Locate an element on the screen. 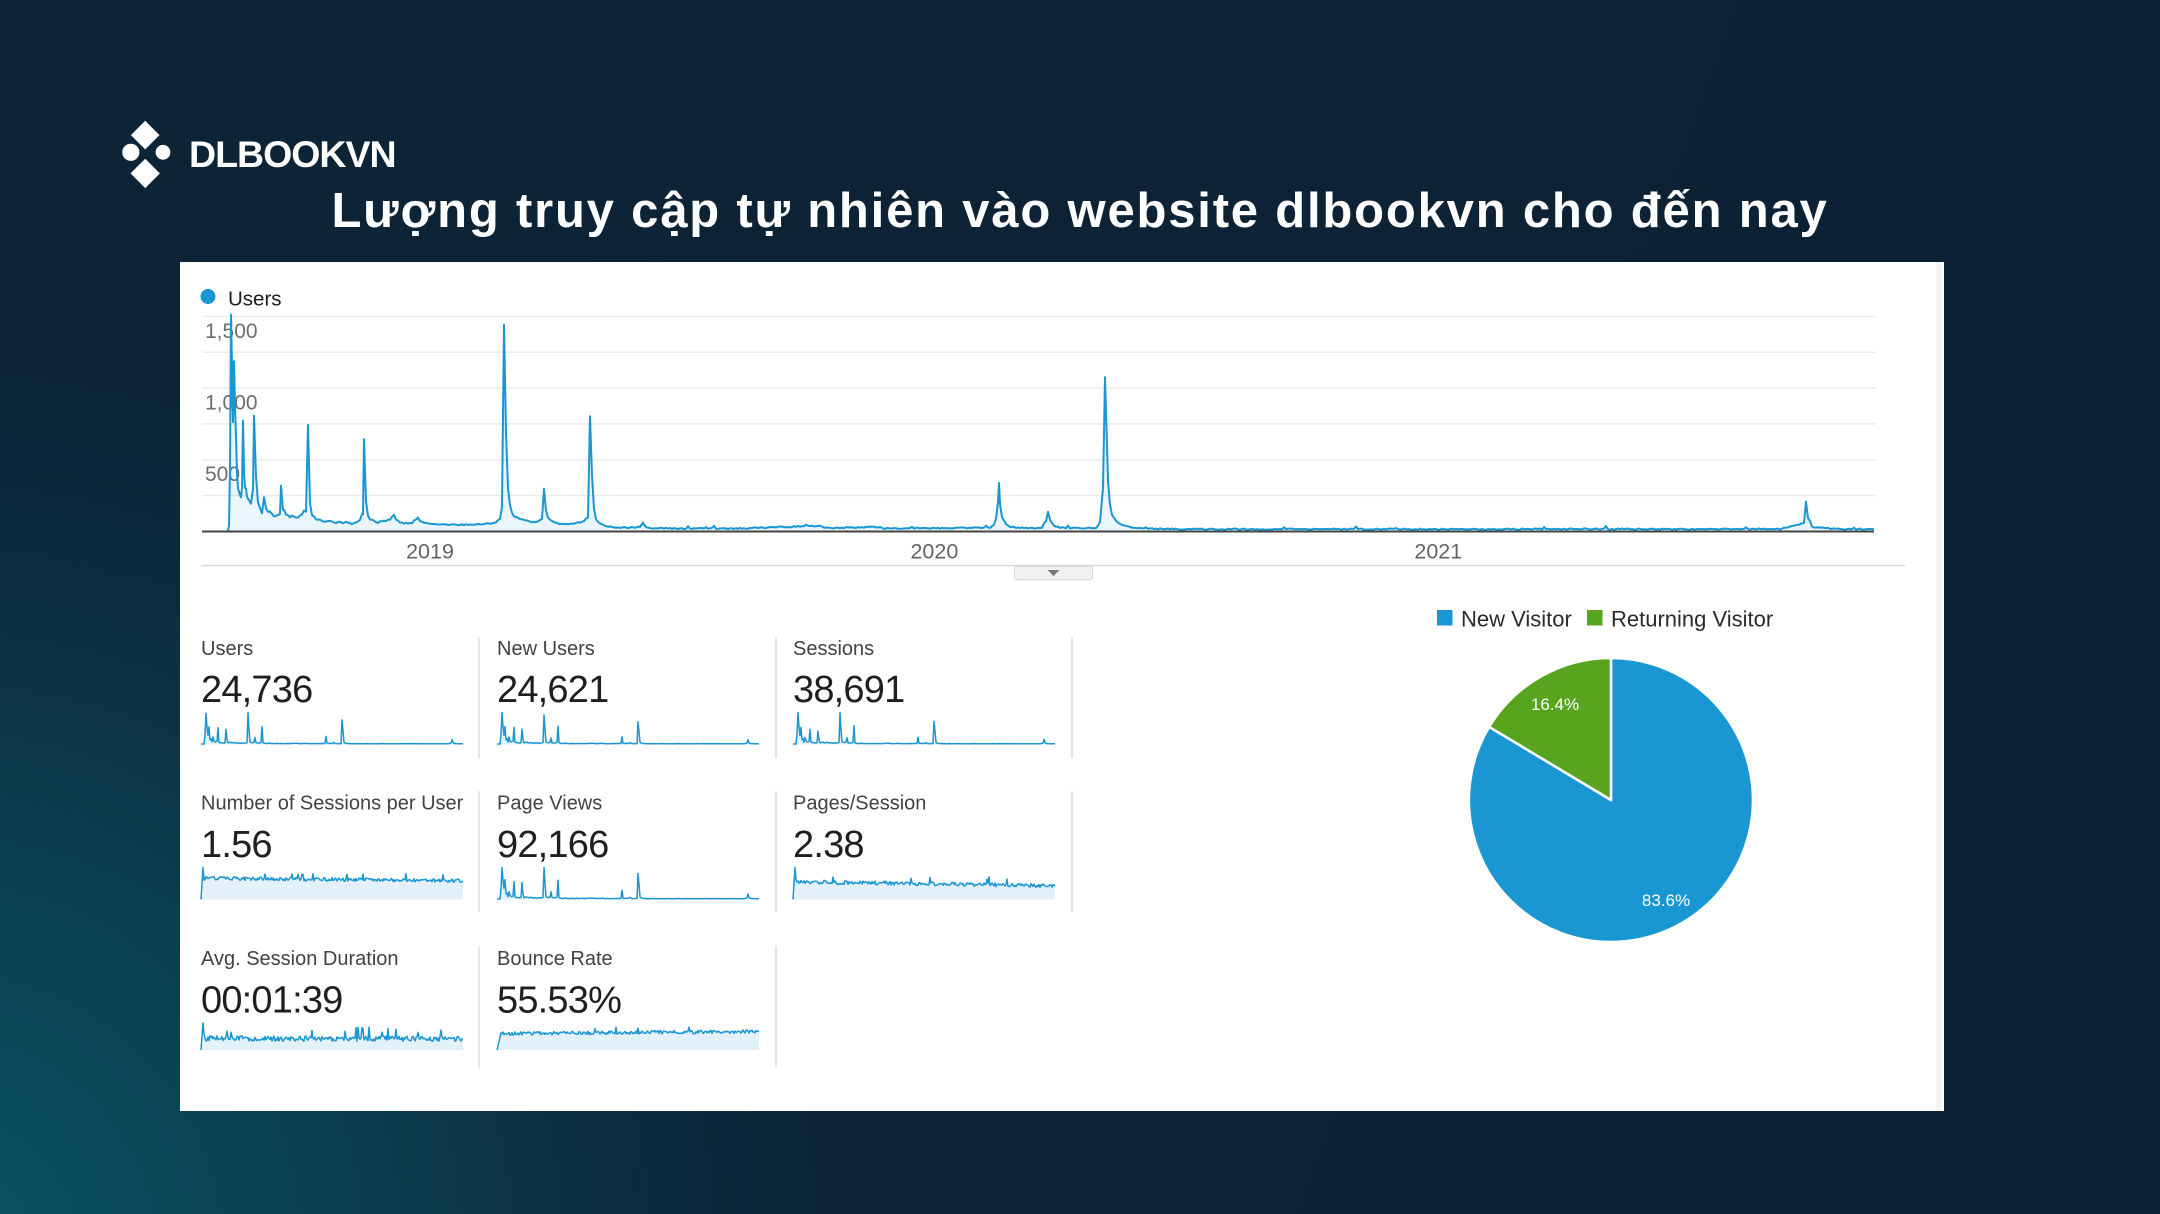 Image resolution: width=2160 pixels, height=1214 pixels. svg-text: Avg. Session Duration is located at coordinates (300, 959).